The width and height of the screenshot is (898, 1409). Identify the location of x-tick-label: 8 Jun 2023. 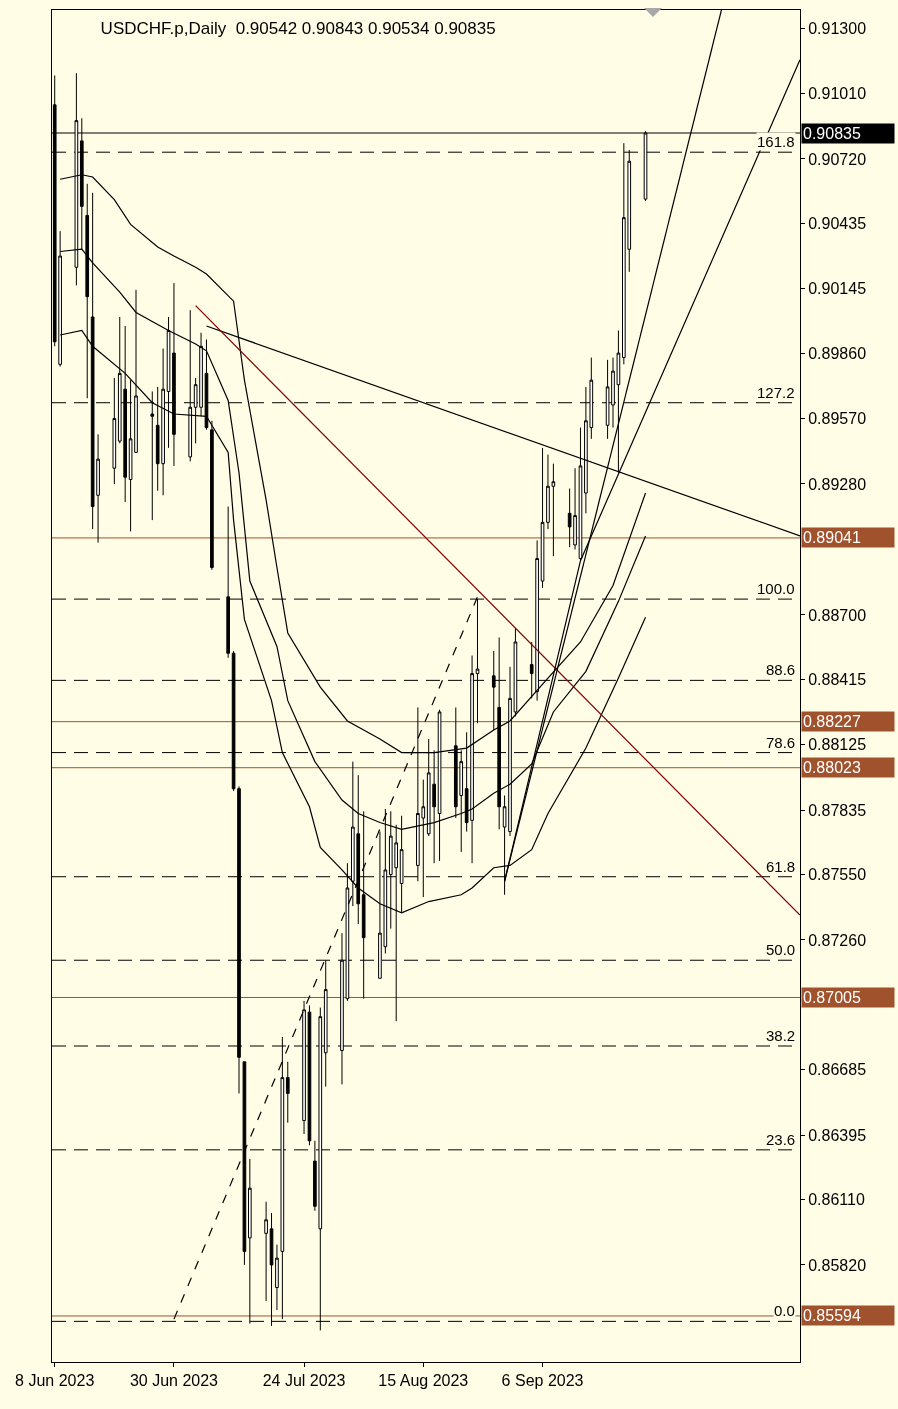
(55, 1381).